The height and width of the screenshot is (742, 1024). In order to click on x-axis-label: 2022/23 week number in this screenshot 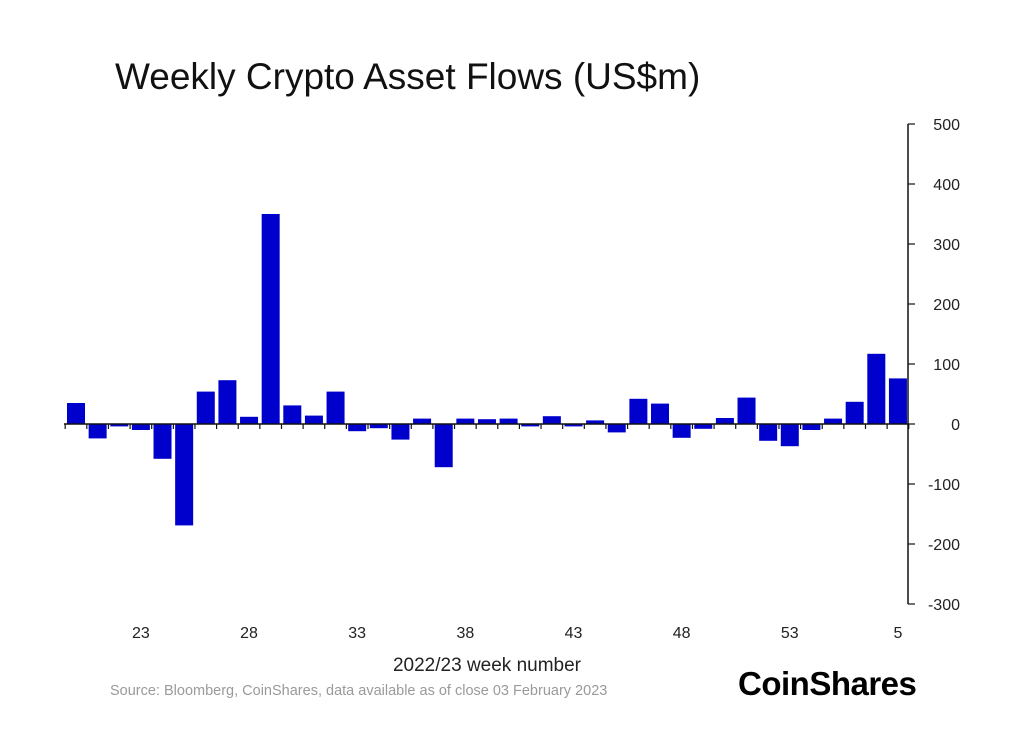, I will do `click(487, 665)`.